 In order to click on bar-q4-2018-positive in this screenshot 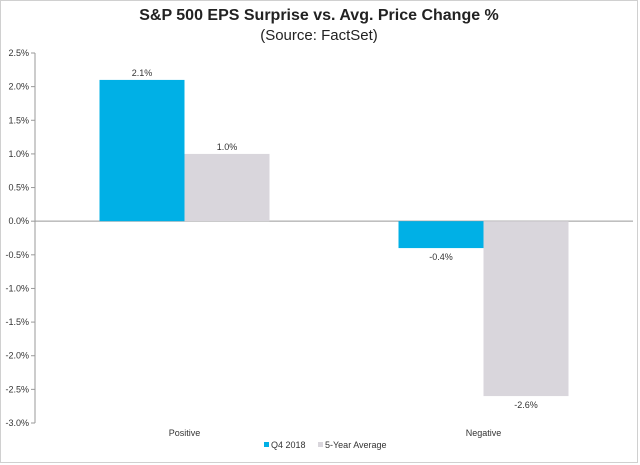, I will do `click(142, 150)`.